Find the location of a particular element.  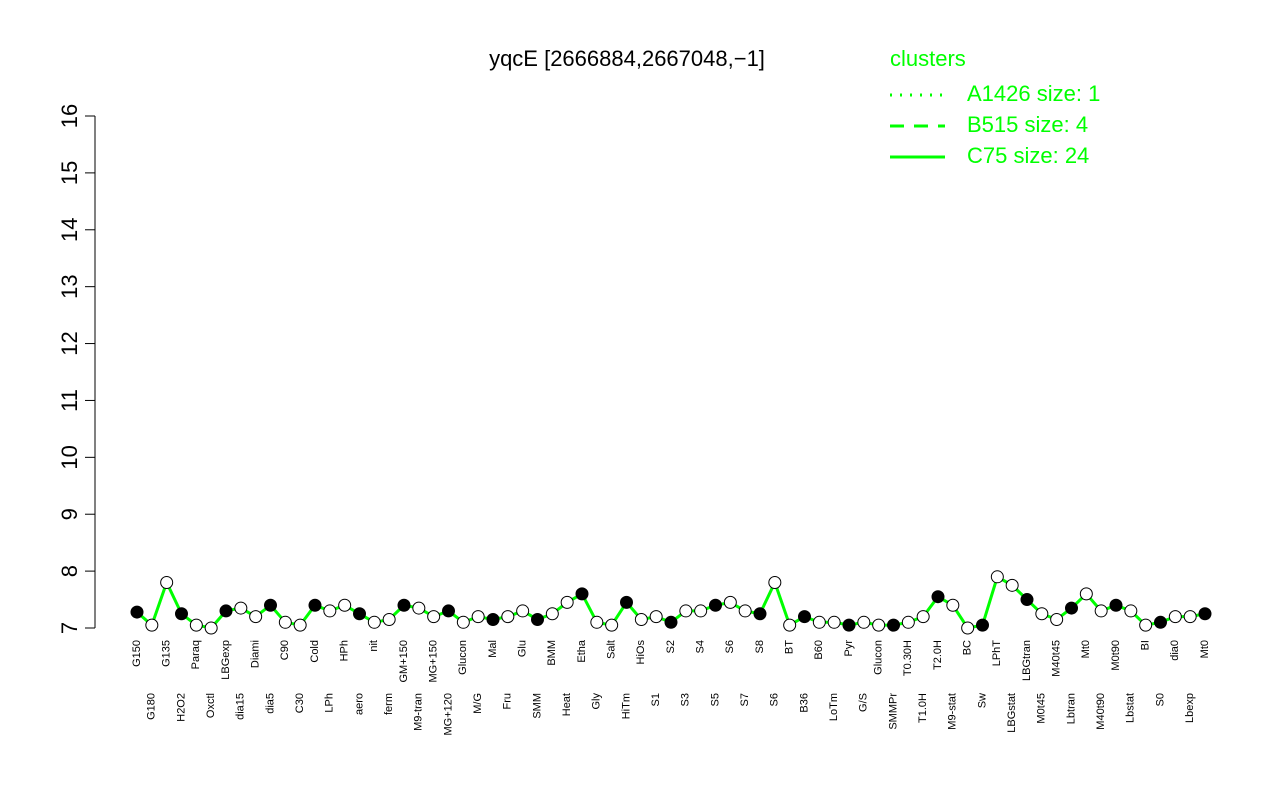

y-tick-label: 12 is located at coordinates (69, 343).